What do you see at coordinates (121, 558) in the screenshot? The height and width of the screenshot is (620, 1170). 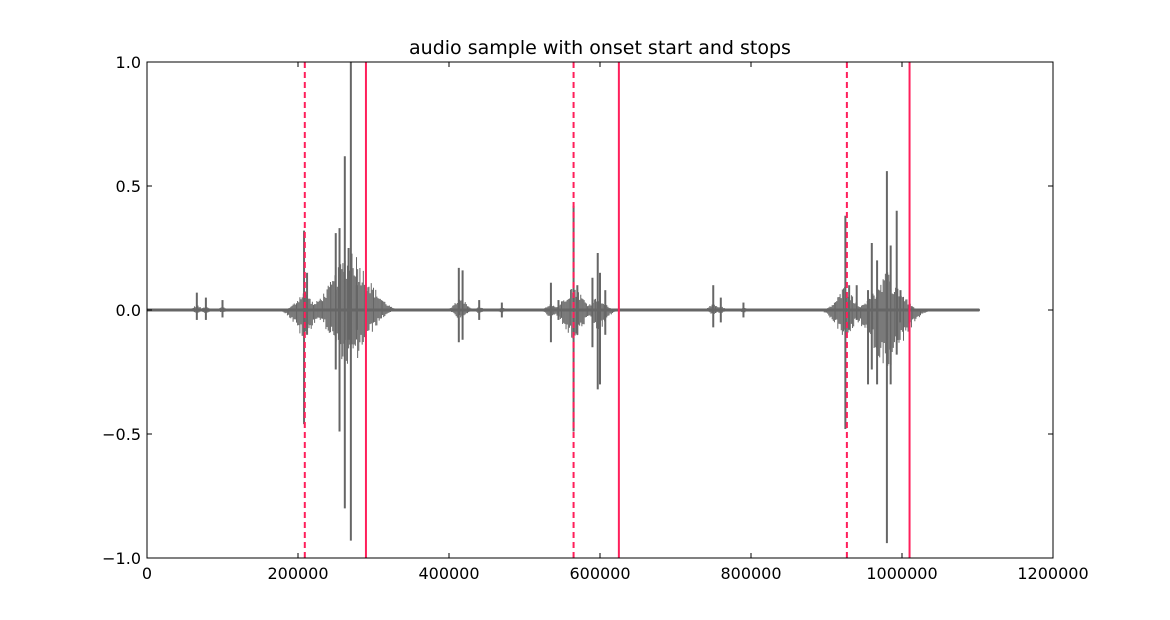 I see `y-tick-label: −1.0` at bounding box center [121, 558].